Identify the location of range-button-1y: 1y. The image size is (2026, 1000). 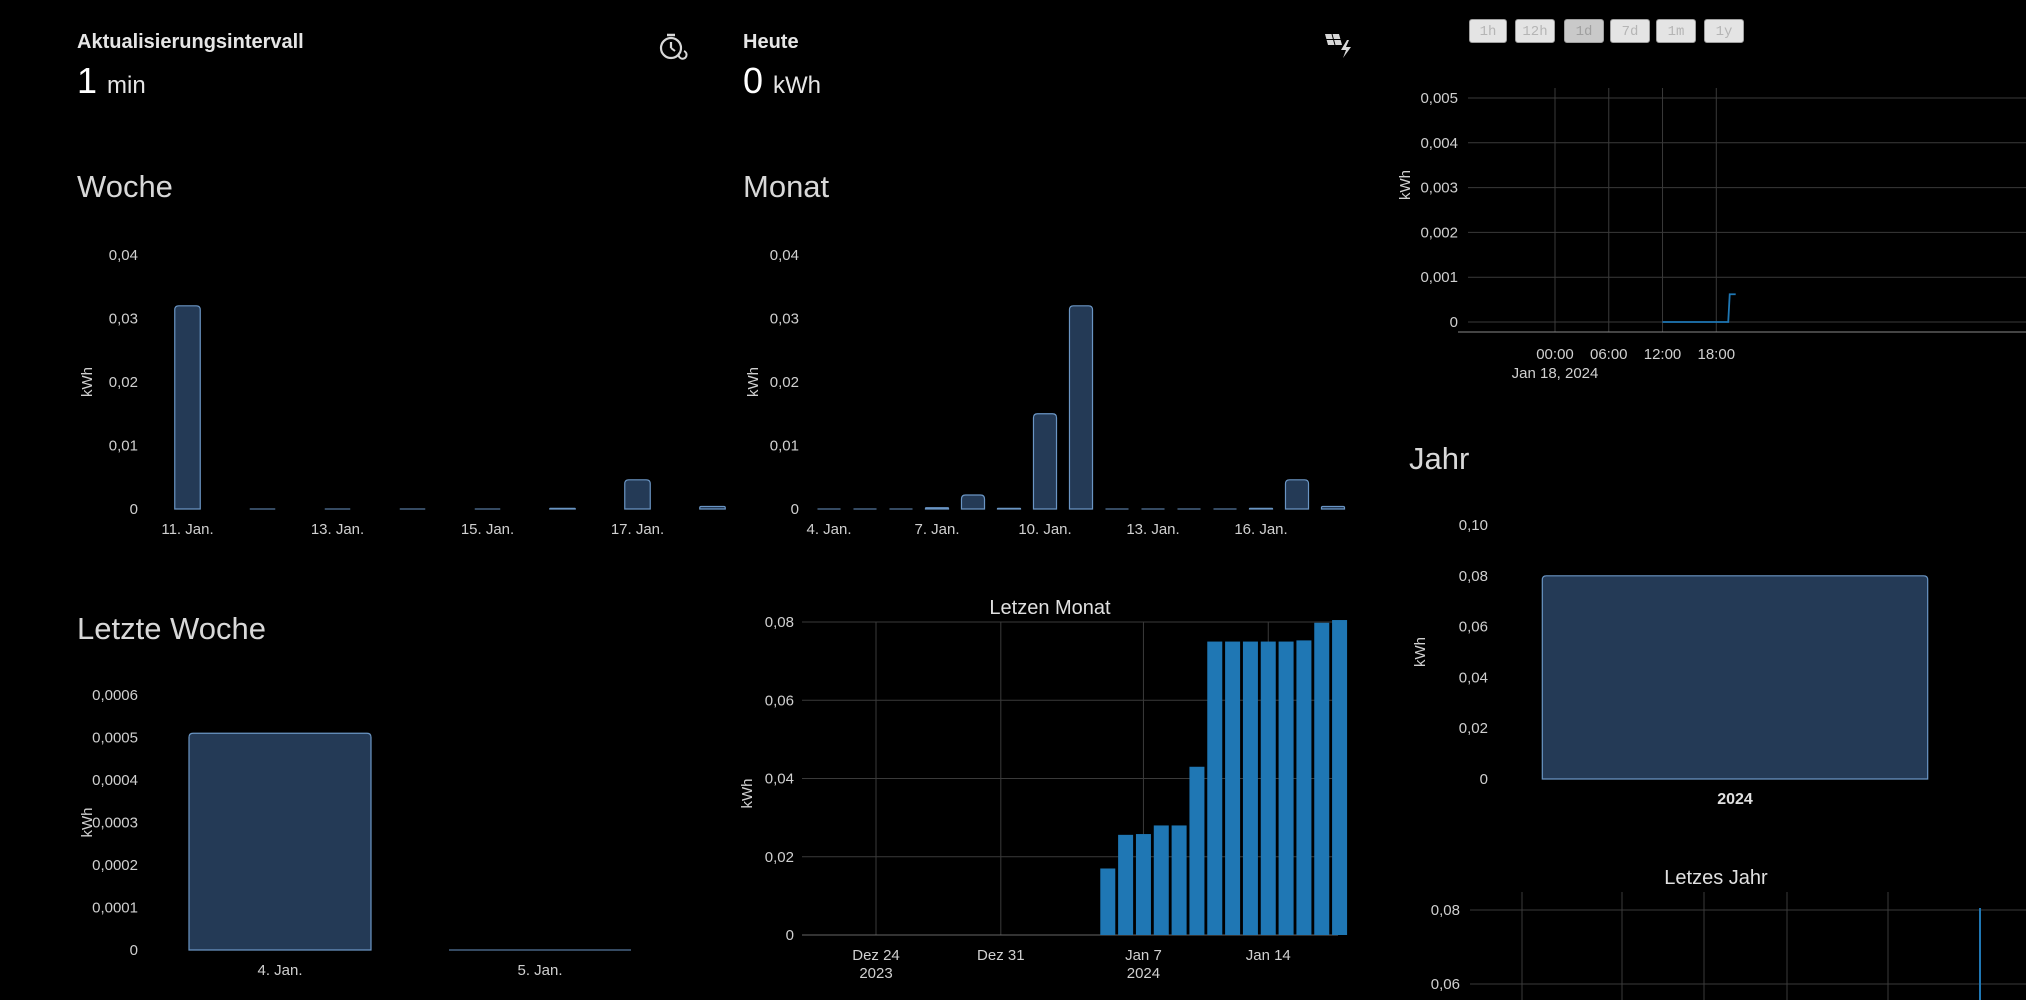
(1724, 31).